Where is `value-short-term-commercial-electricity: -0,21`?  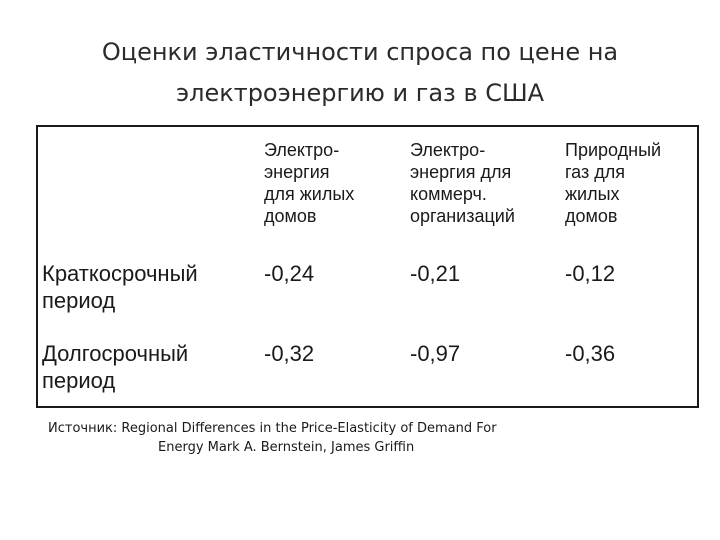
value-short-term-commercial-electricity: -0,21 is located at coordinates (435, 273).